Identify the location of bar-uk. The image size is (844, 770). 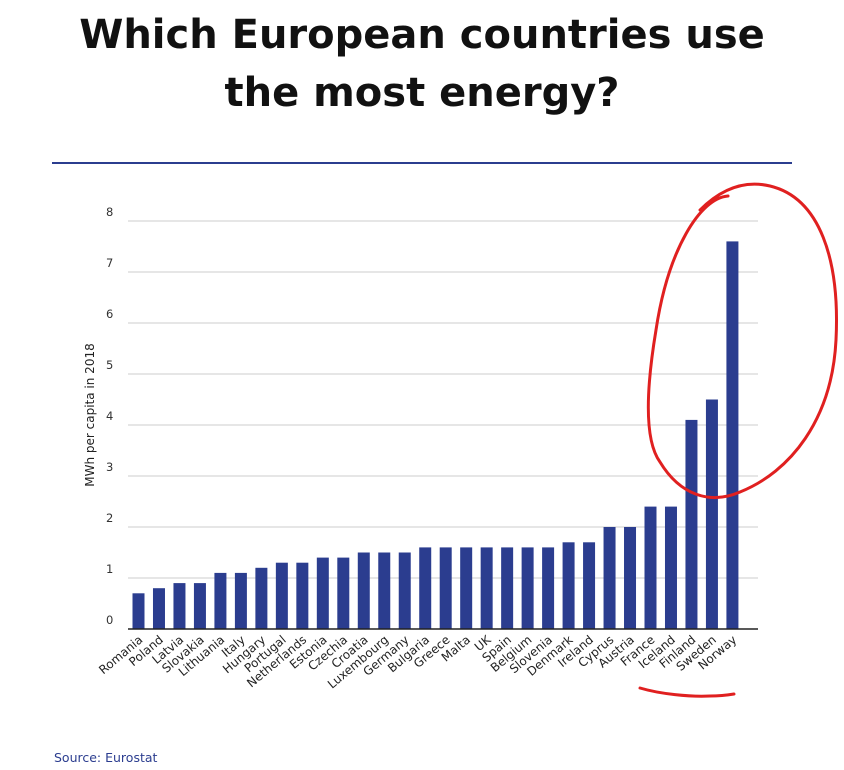
(486, 588).